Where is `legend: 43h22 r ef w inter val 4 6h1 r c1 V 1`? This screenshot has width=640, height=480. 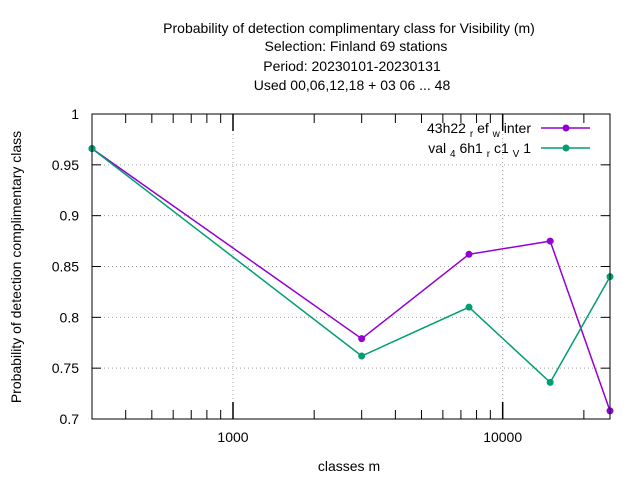
legend: 43h22 r ef w inter val 4 6h1 r c1 V 1 is located at coordinates (508, 140).